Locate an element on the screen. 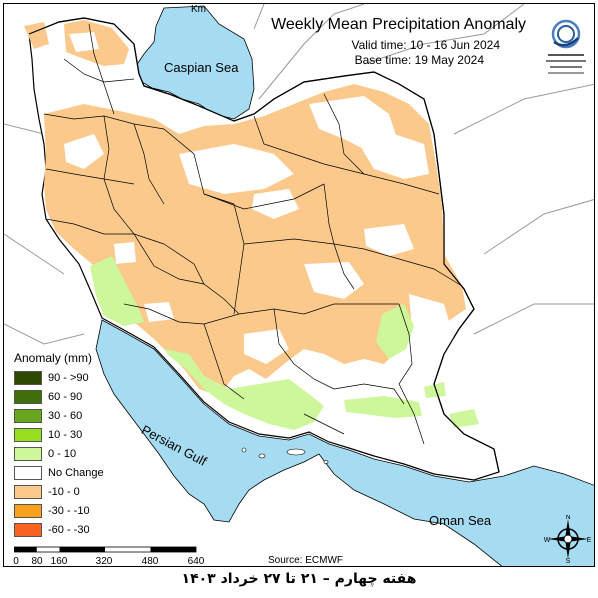 Image resolution: width=598 pixels, height=598 pixels. legend-item: 60 - 90 is located at coordinates (66, 396).